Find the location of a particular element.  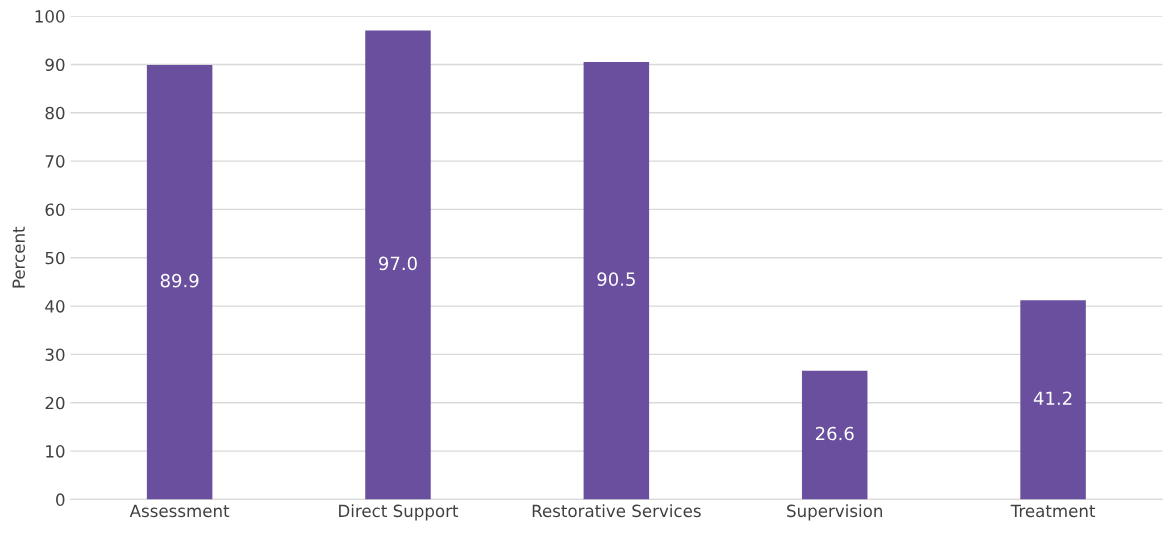

data-label: 90.5 is located at coordinates (616, 279).